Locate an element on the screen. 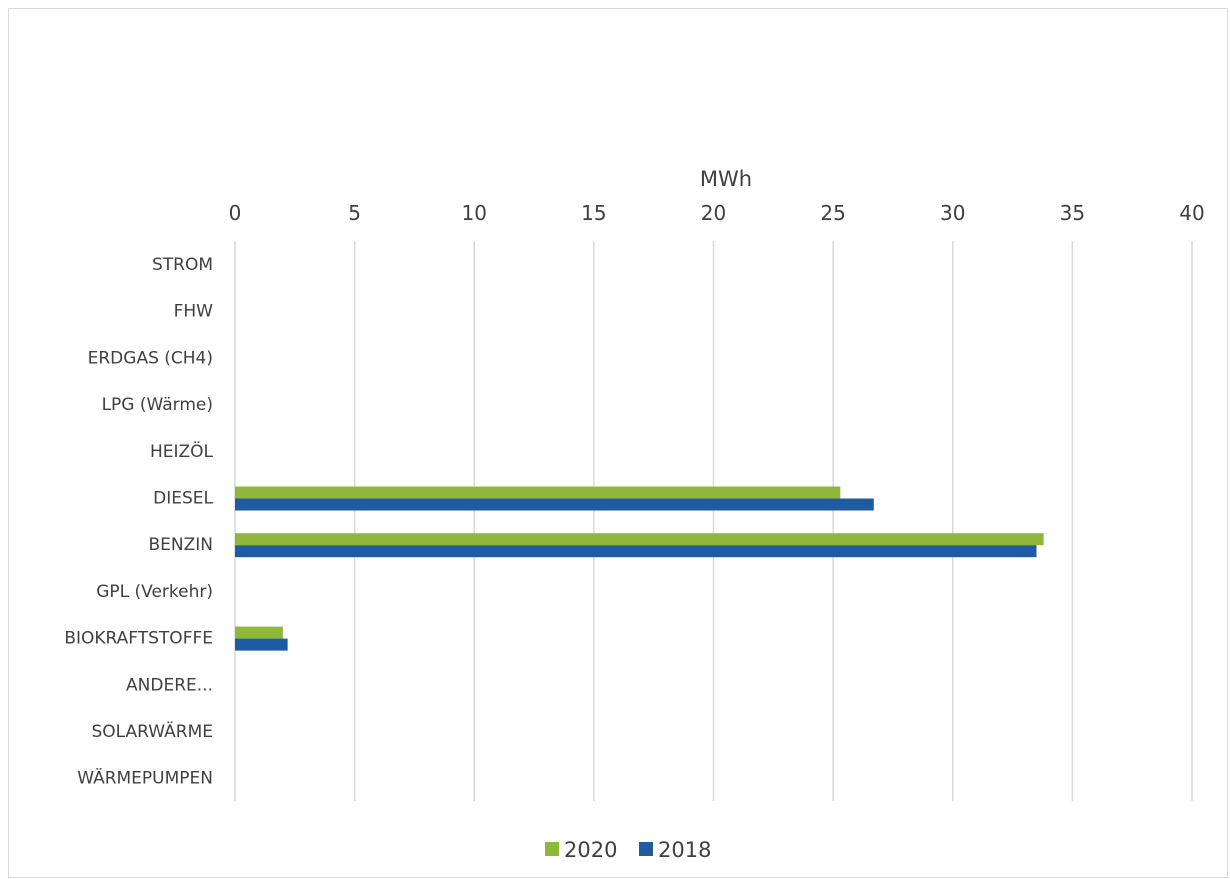 The image size is (1230, 879). x-tick-label: 30 is located at coordinates (952, 213).